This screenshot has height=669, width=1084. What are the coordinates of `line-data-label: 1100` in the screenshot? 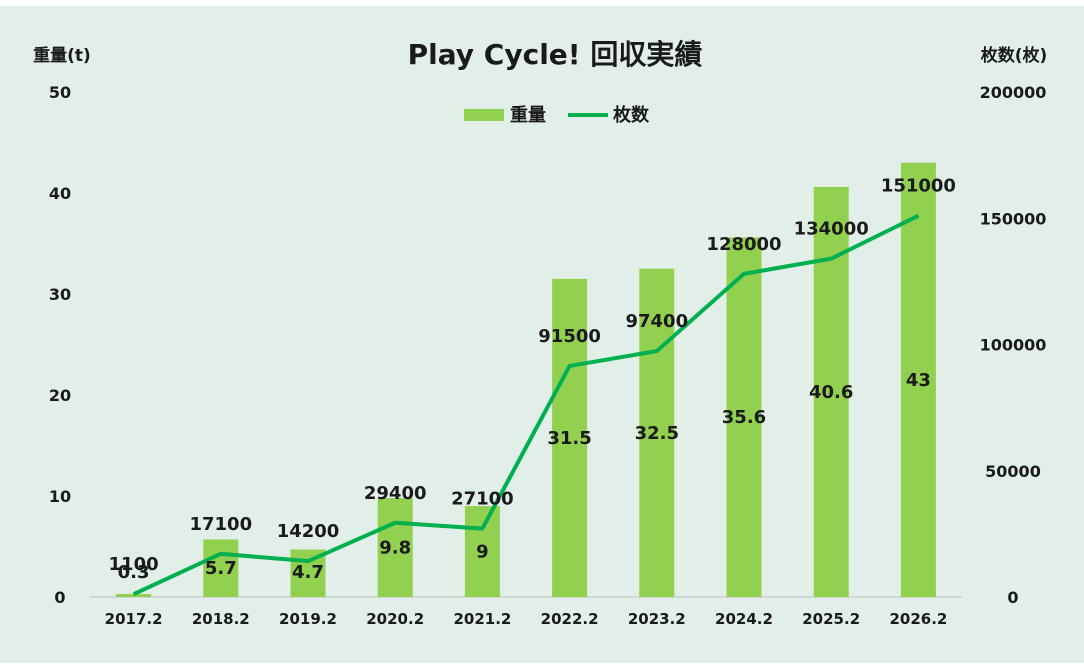 It's located at (134, 564).